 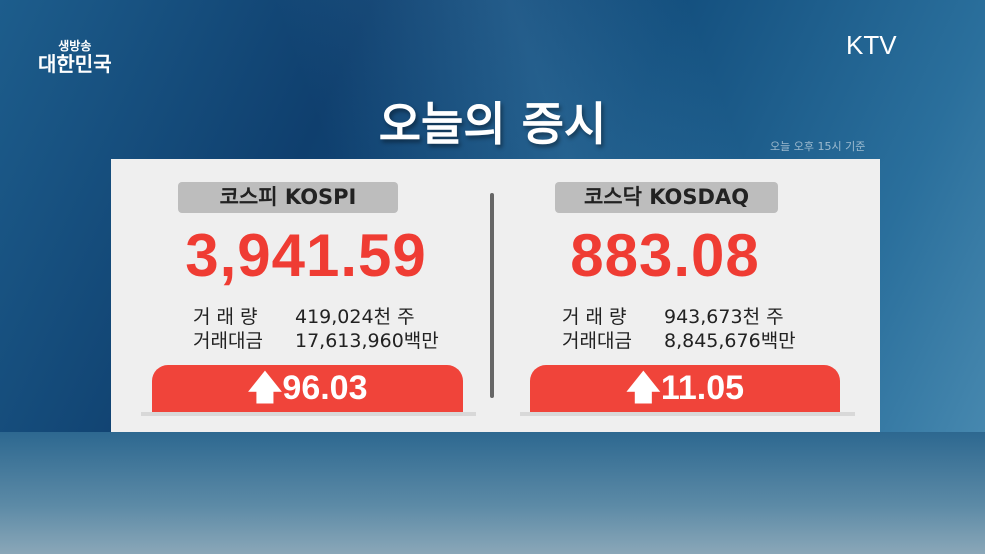 I want to click on index-value: 883.08, so click(x=665, y=255).